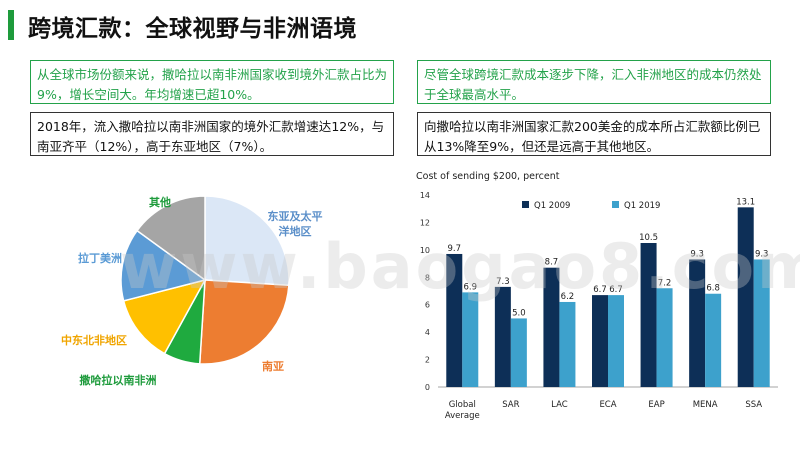  Describe the element at coordinates (471, 287) in the screenshot. I see `bar-value-label: 6.9` at that location.